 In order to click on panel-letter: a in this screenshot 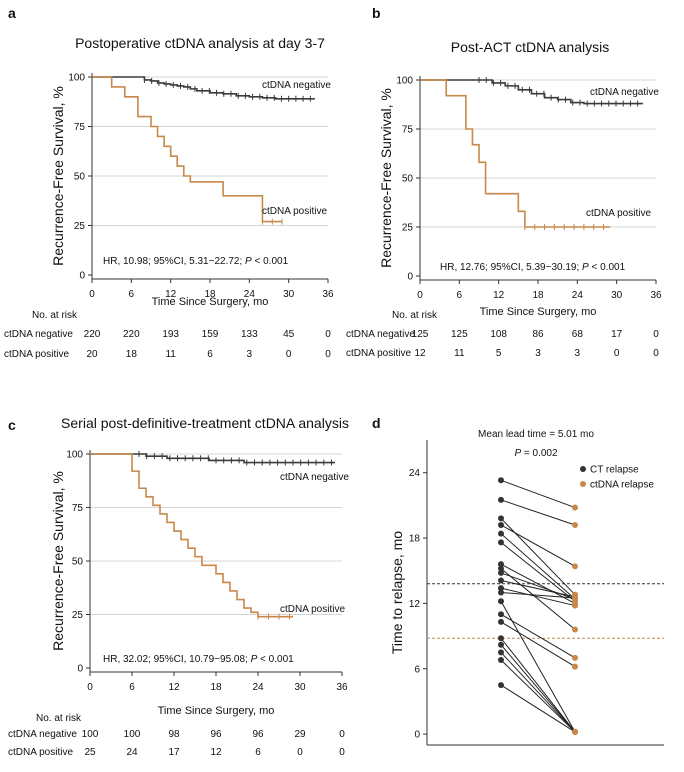, I will do `click(12, 13)`.